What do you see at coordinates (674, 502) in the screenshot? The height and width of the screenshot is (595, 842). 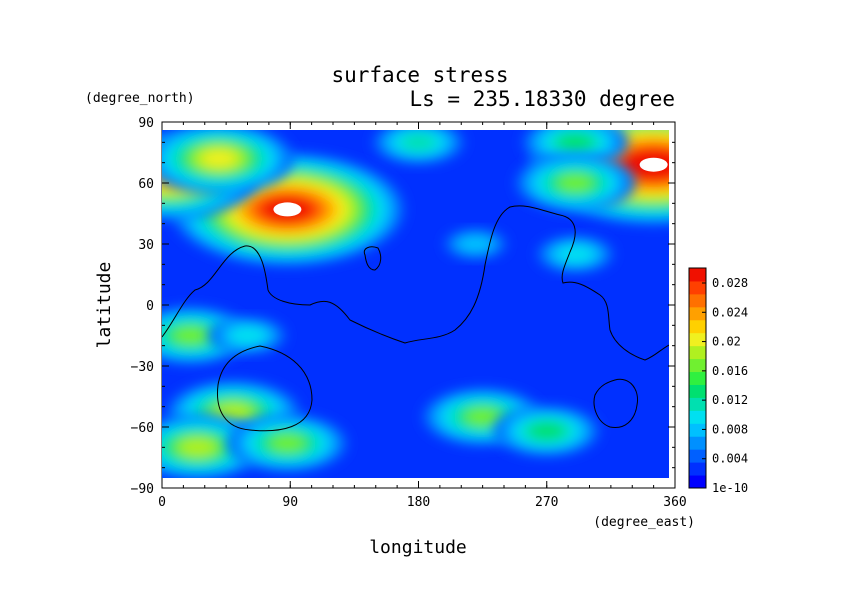 I see `x-tick-label: 360` at bounding box center [674, 502].